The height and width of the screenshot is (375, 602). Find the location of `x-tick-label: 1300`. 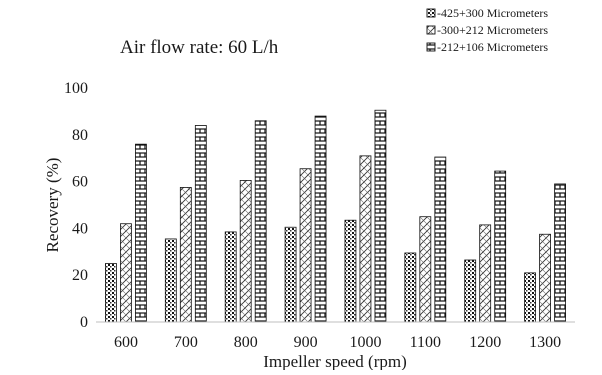

x-tick-label: 1300 is located at coordinates (545, 342).